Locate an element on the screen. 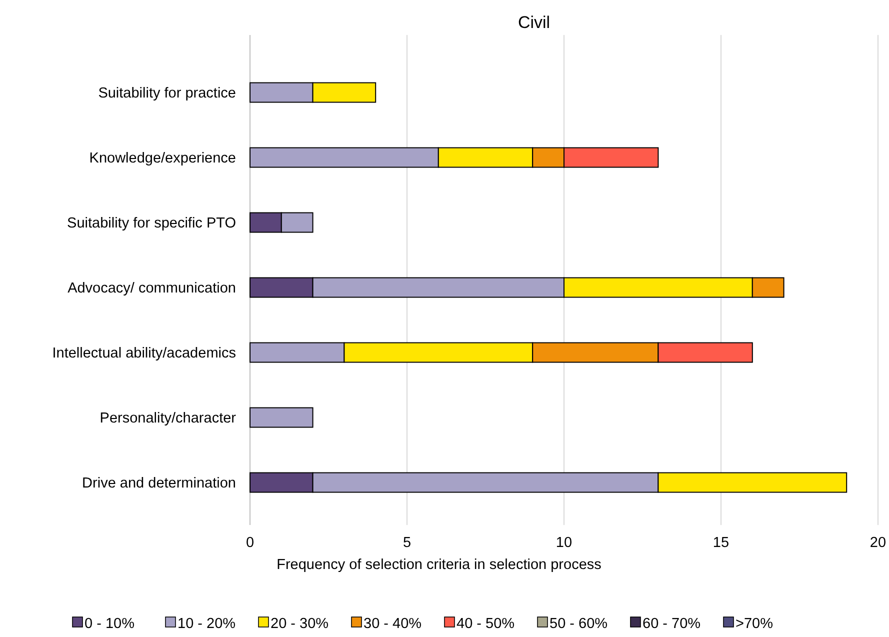 This screenshot has width=889, height=637. x-tick-label: 20 is located at coordinates (878, 543).